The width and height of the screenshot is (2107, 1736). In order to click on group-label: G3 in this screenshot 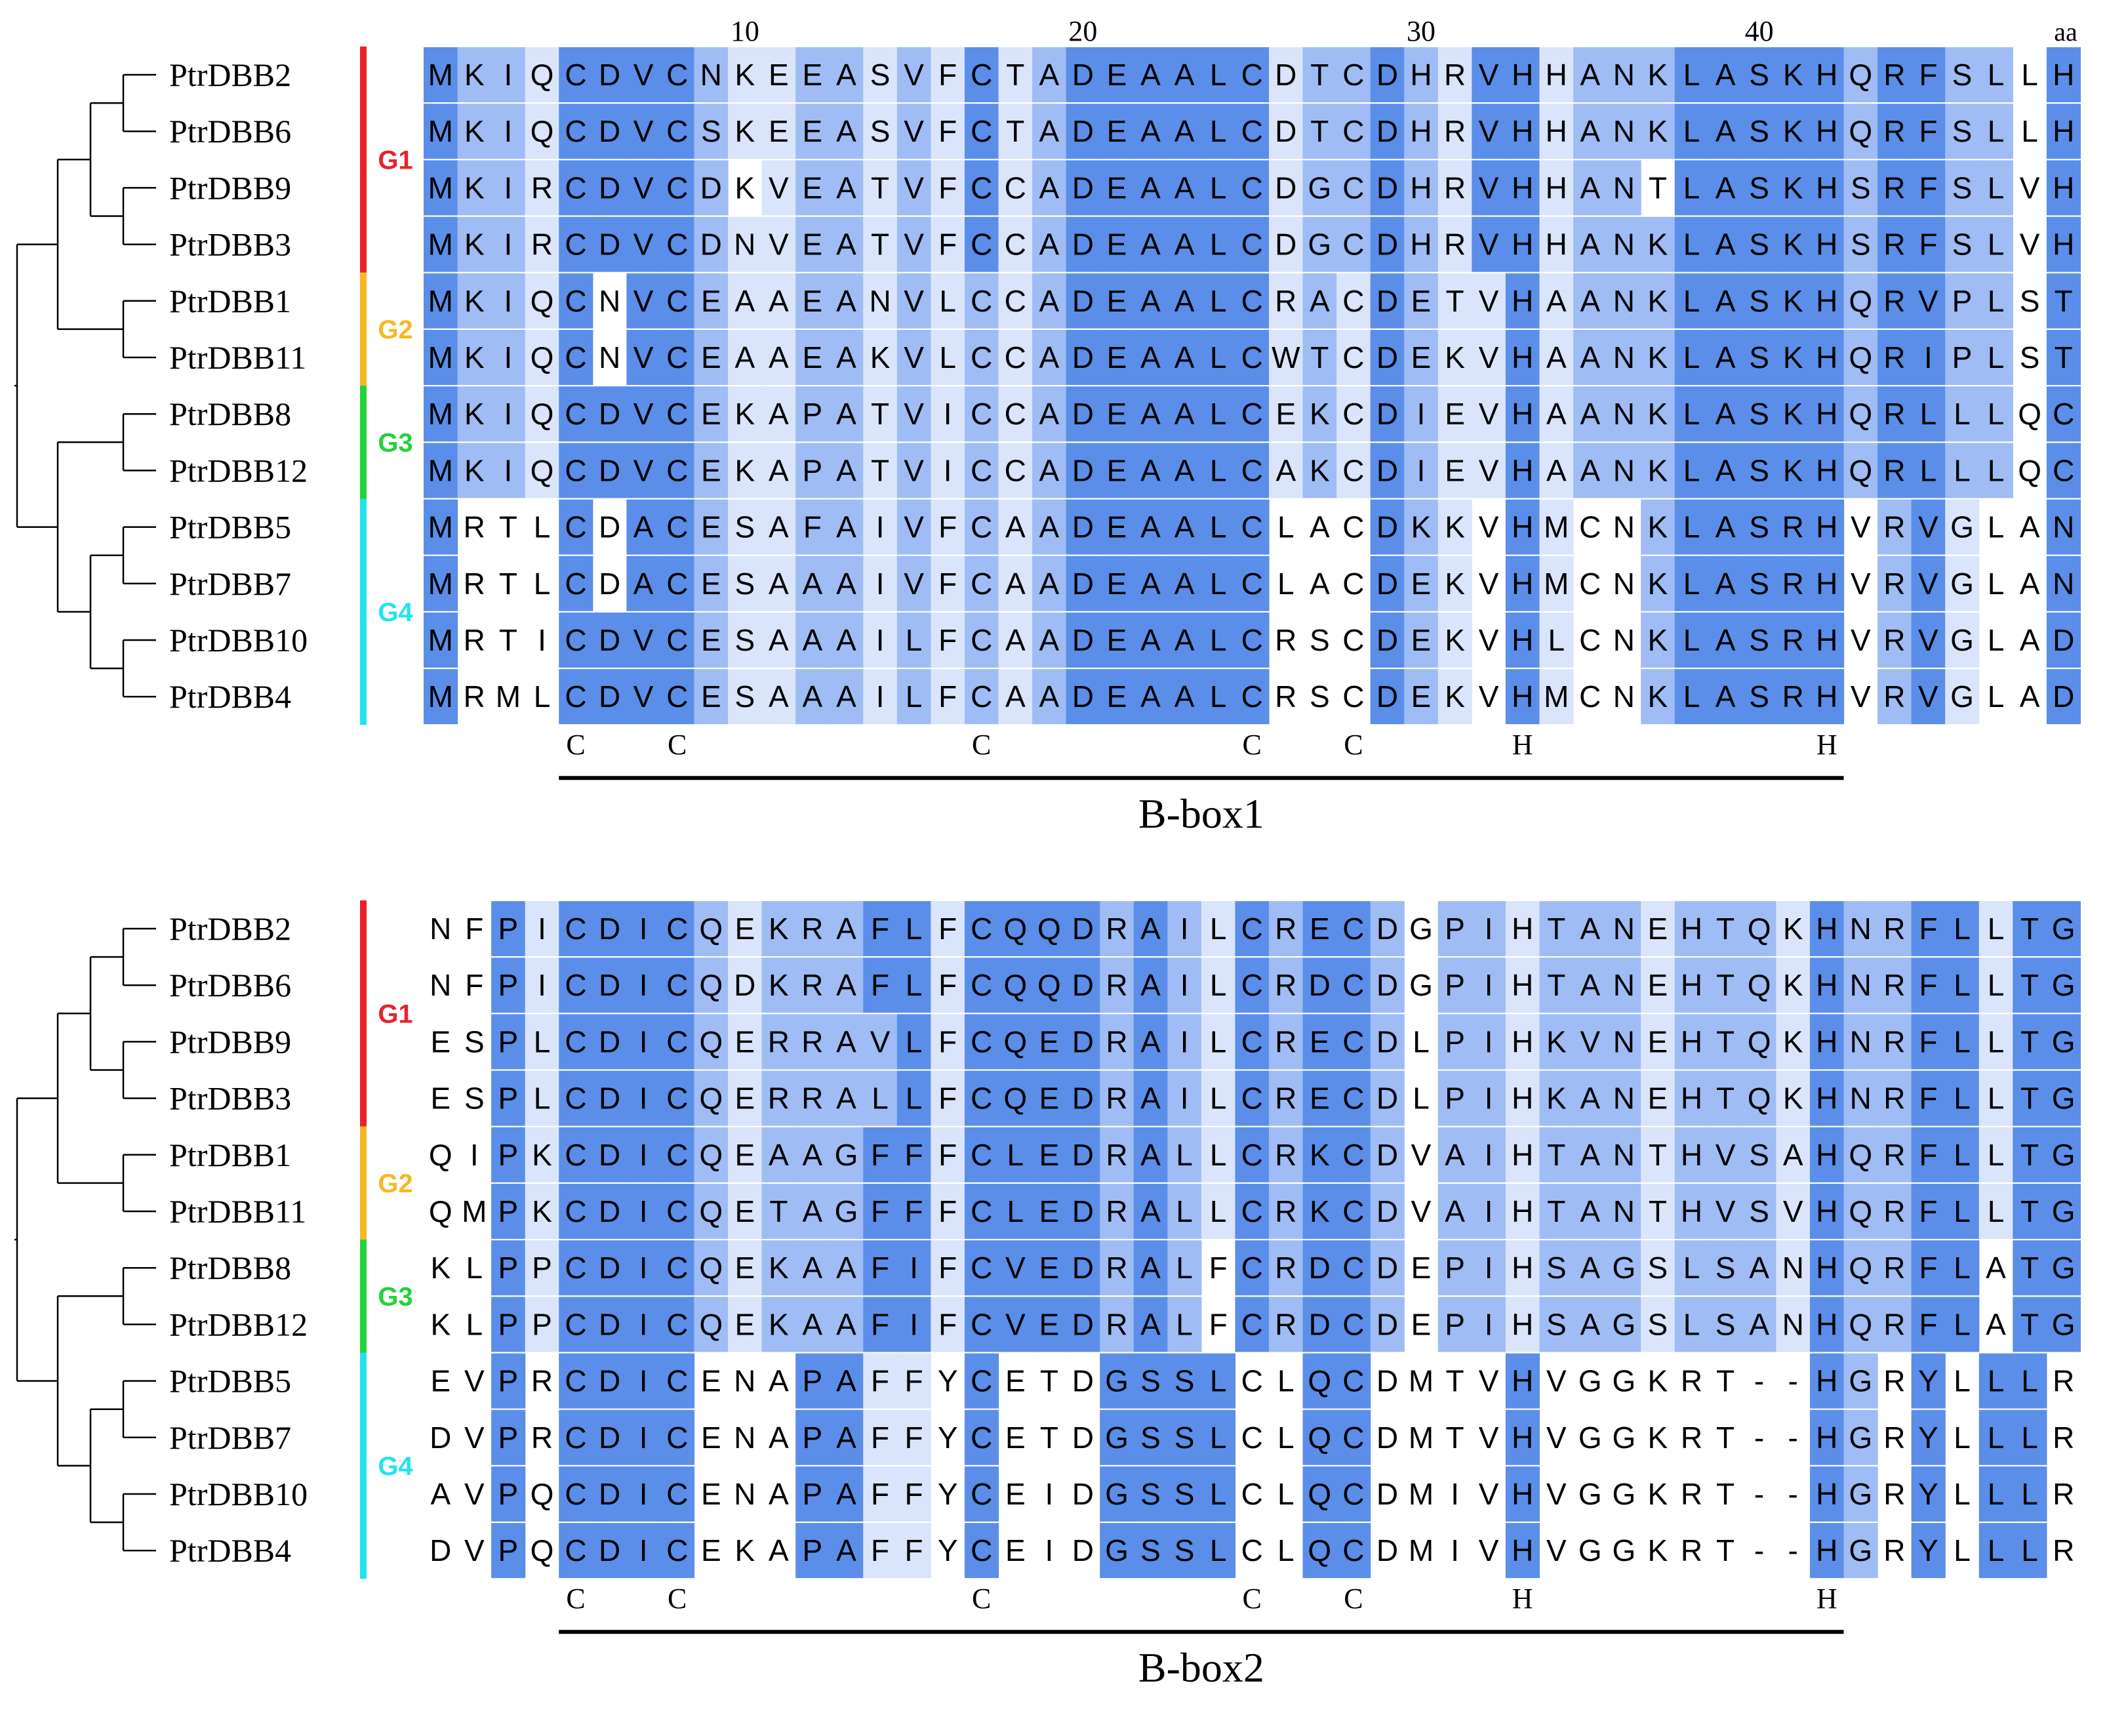, I will do `click(395, 443)`.